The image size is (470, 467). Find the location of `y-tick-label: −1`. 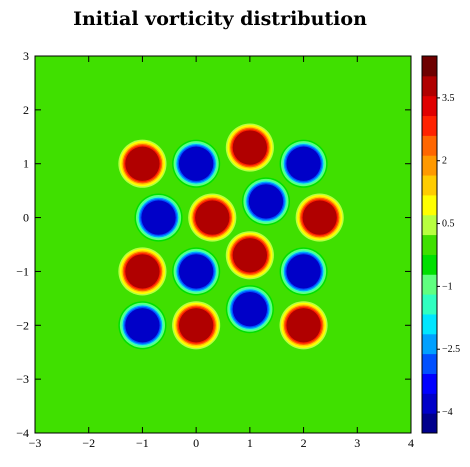

y-tick-label: −1 is located at coordinates (22, 271).